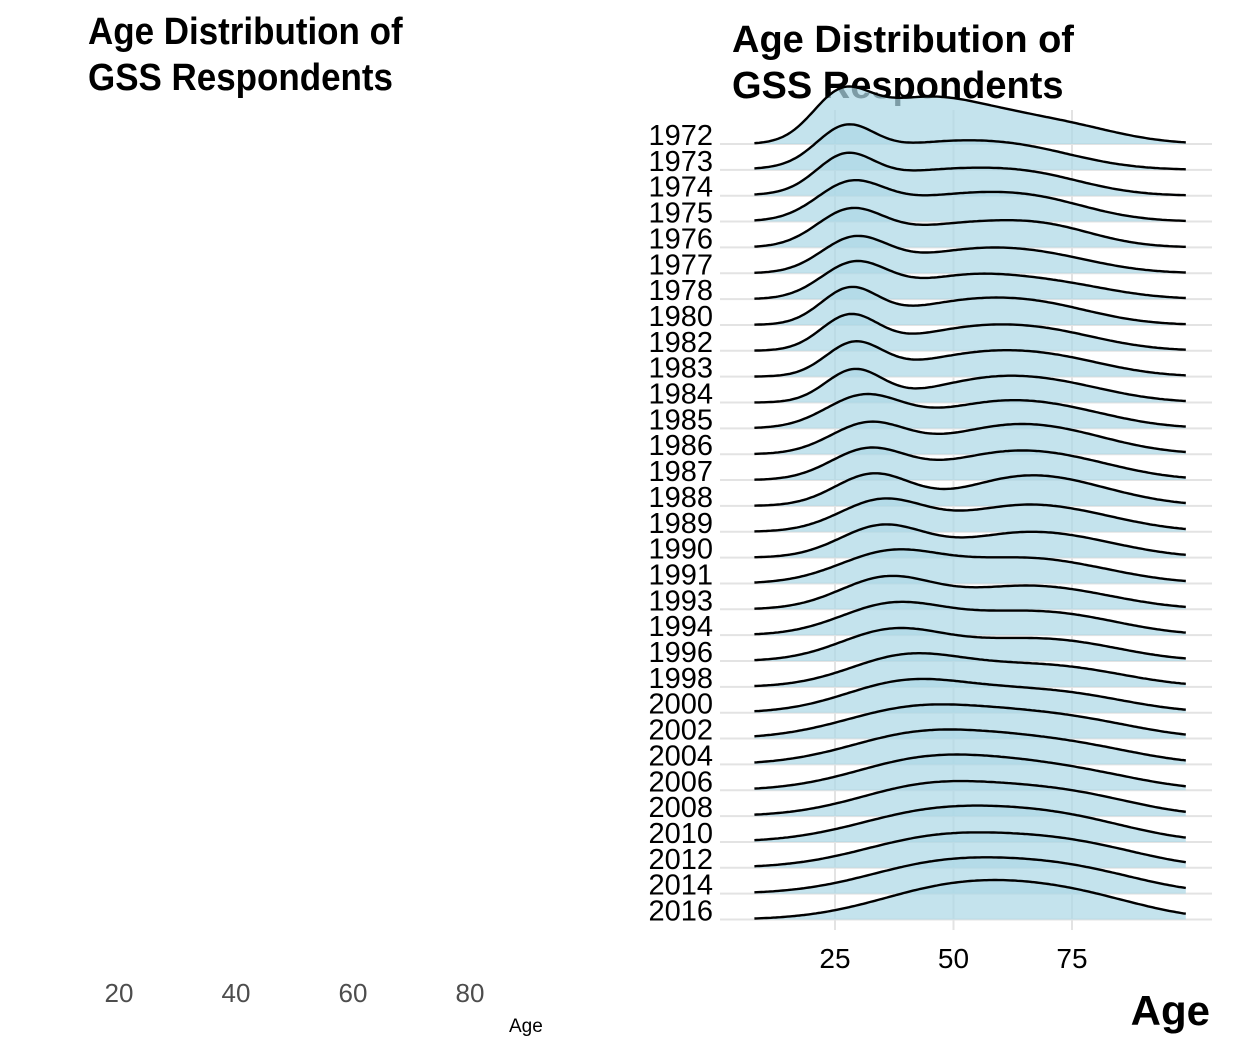  I want to click on ridge-line-1994, so click(970, 618).